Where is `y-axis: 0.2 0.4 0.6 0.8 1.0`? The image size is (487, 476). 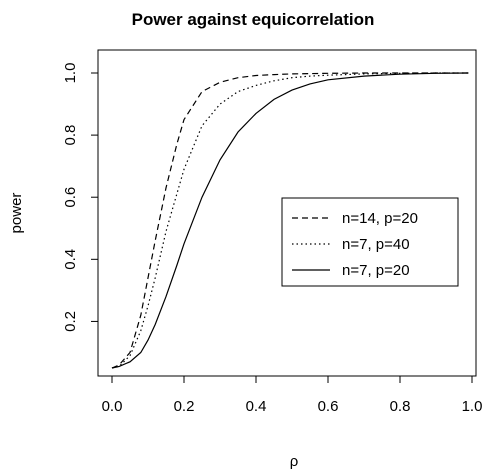 y-axis: 0.2 0.4 0.6 0.8 1.0 is located at coordinates (80, 197).